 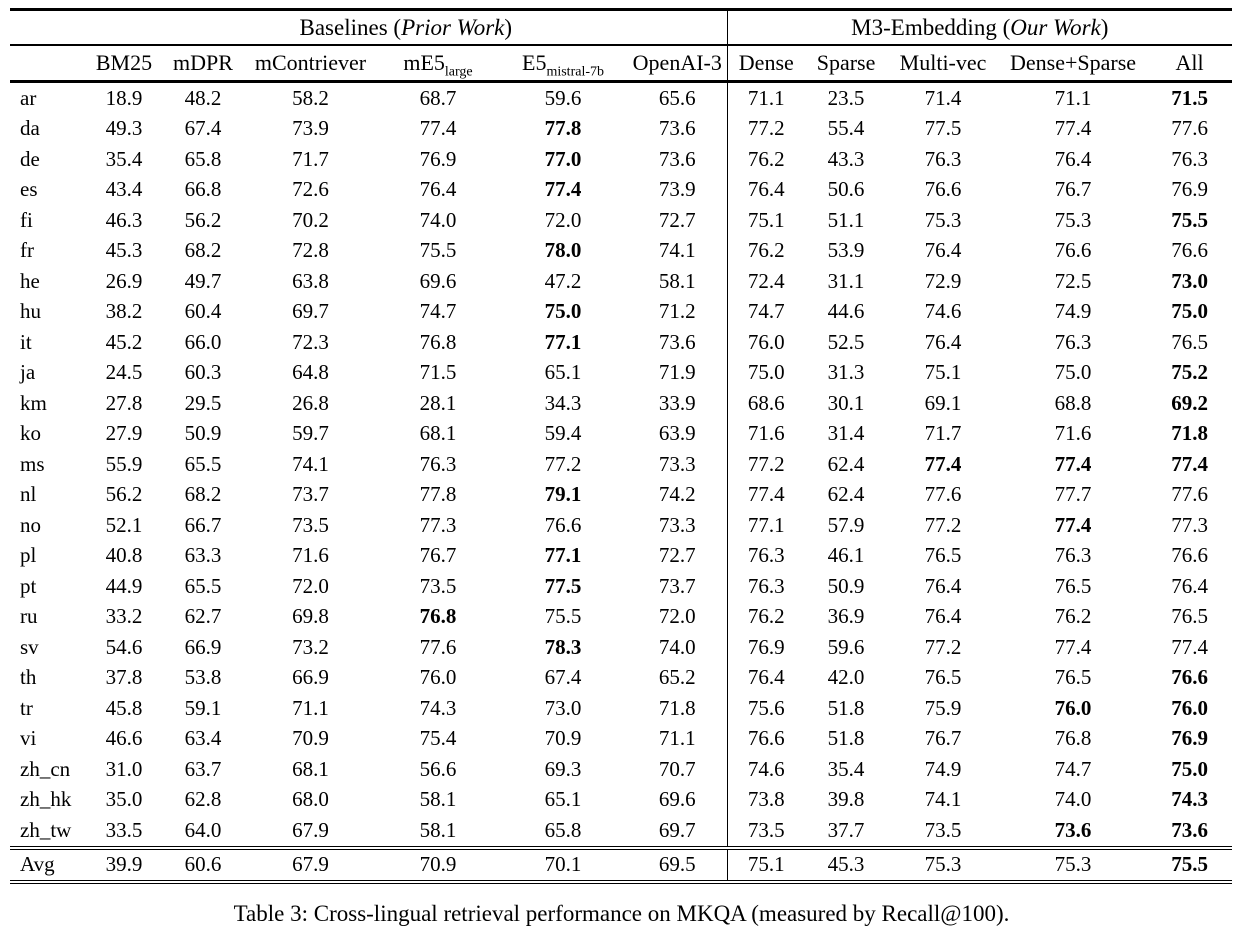 What do you see at coordinates (846, 433) in the screenshot?
I see `score-cell: 31.4` at bounding box center [846, 433].